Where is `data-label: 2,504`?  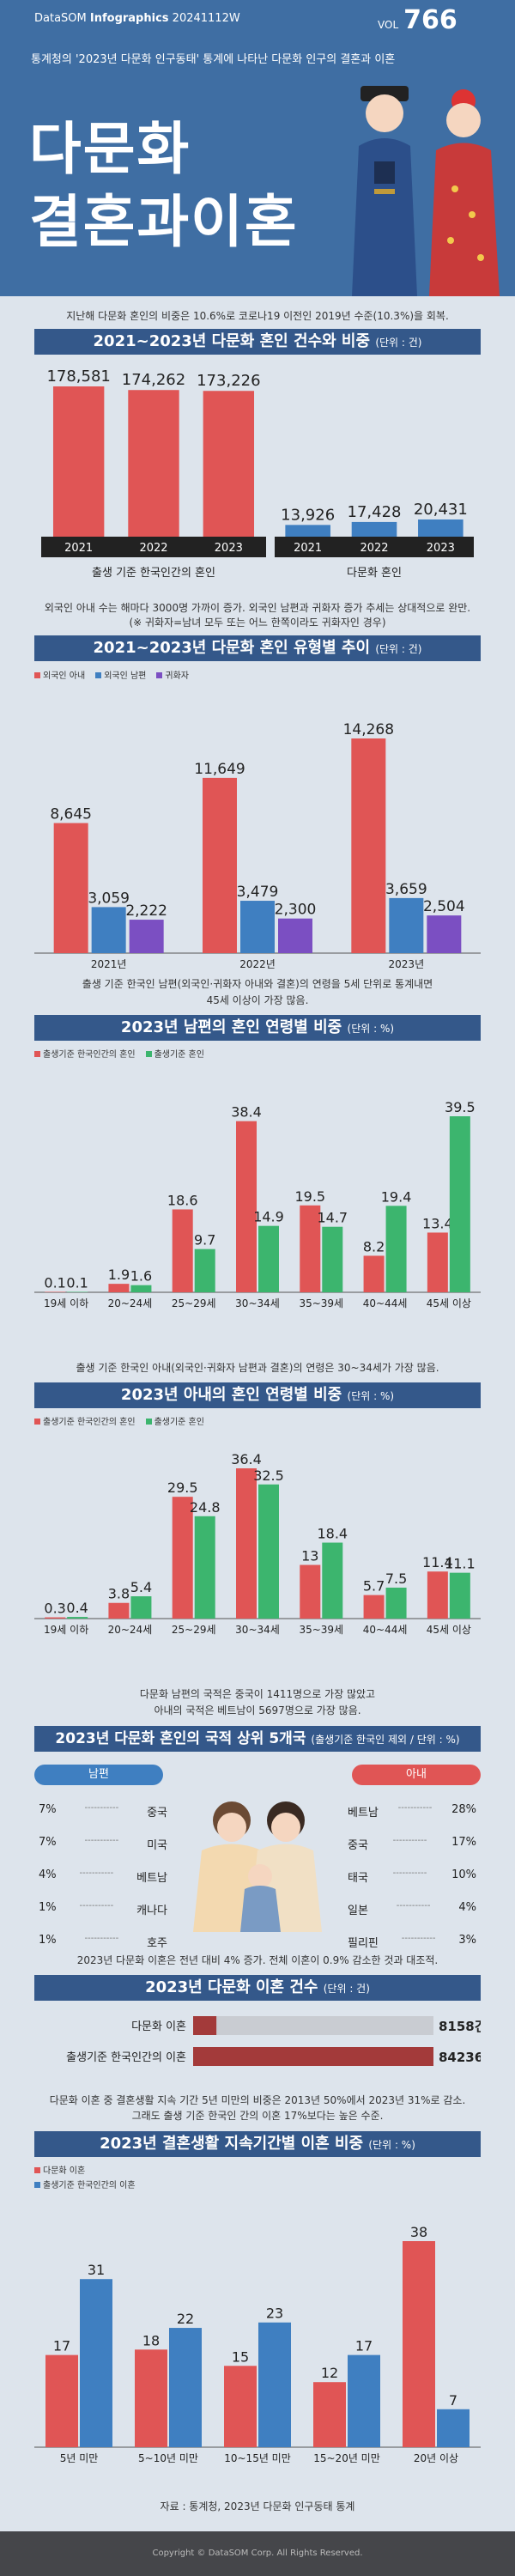
data-label: 2,504 is located at coordinates (444, 907).